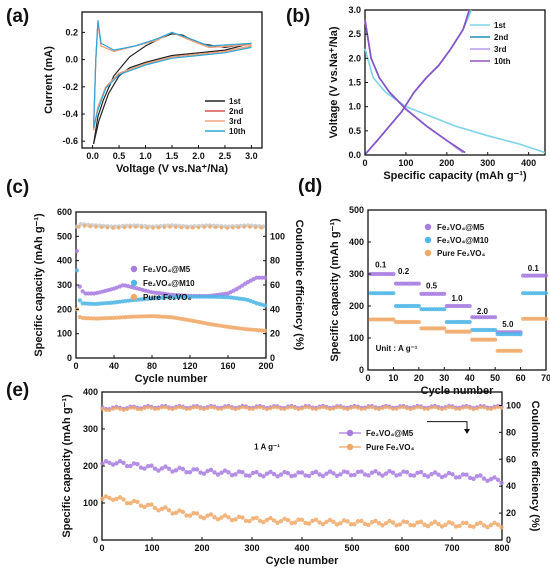 This screenshot has width=550, height=574. What do you see at coordinates (457, 290) in the screenshot?
I see `panel-d-frame` at bounding box center [457, 290].